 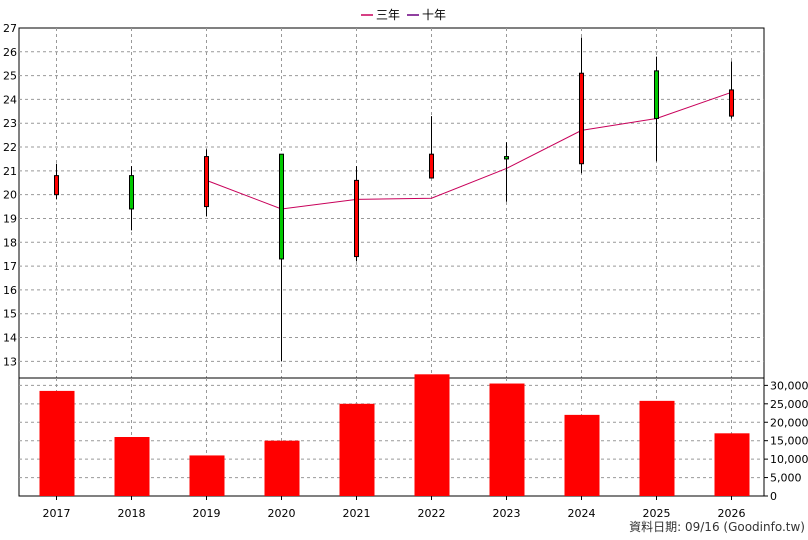 I want to click on volume-tick-label: 30,000, so click(x=789, y=385).